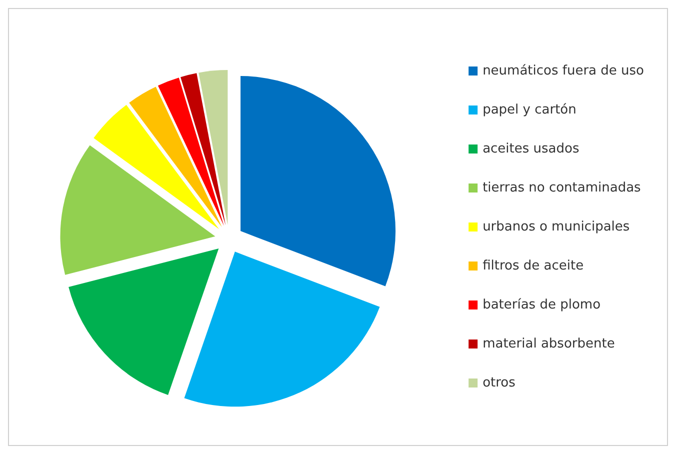 The image size is (678, 456). Describe the element at coordinates (562, 188) in the screenshot. I see `legend-label: tierras no contaminadas` at that location.